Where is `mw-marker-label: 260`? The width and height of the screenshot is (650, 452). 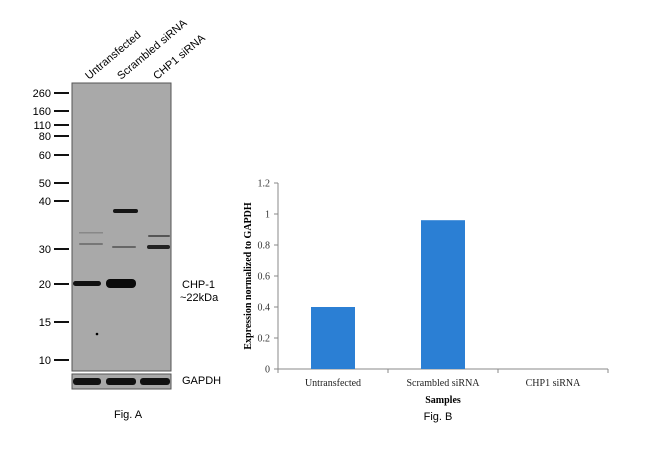
mw-marker-label: 260 is located at coordinates (42, 94).